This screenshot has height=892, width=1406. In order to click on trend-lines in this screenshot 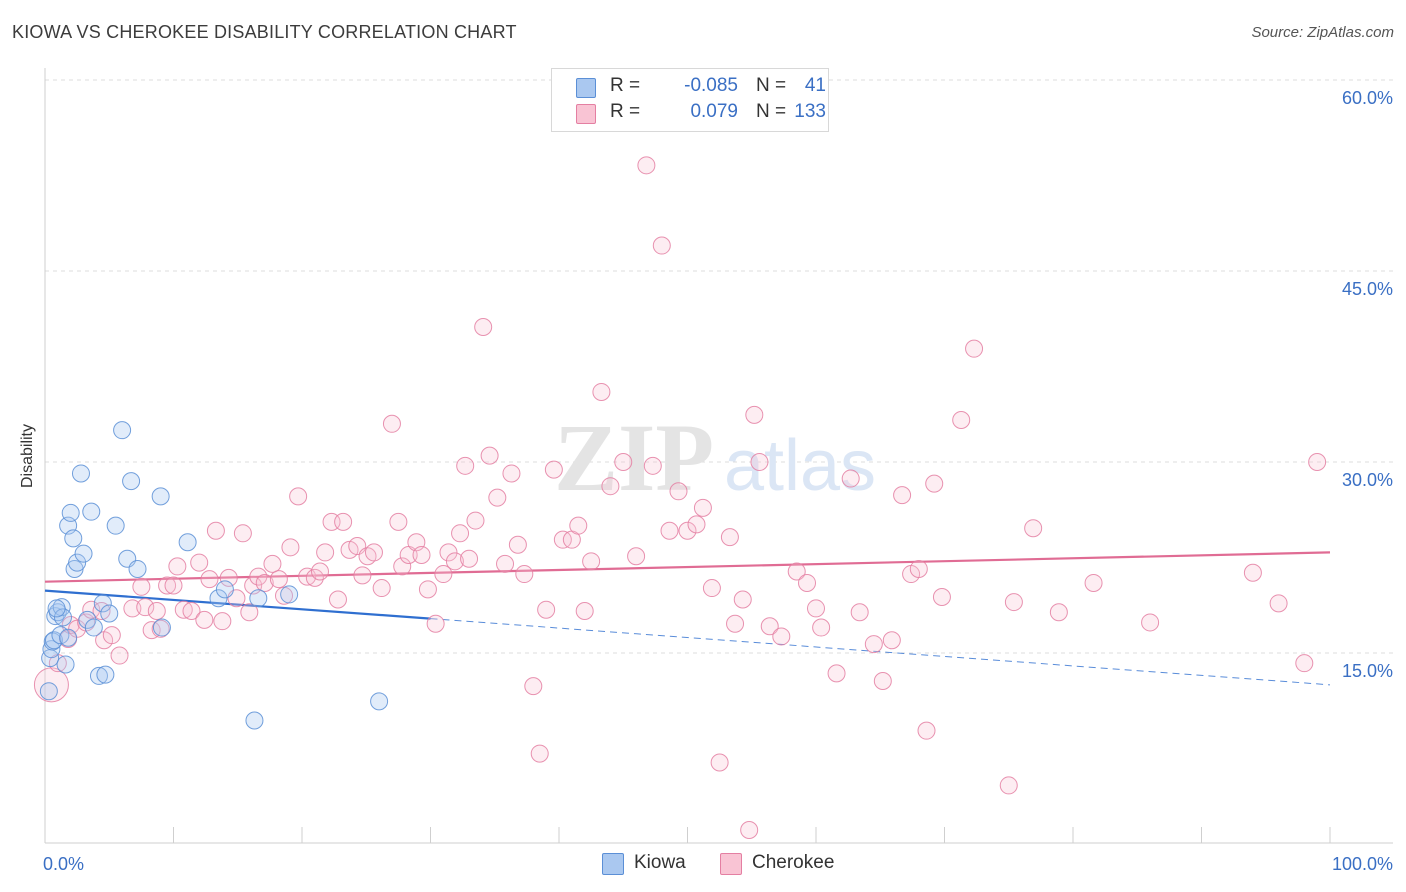, I will do `click(687, 618)`.